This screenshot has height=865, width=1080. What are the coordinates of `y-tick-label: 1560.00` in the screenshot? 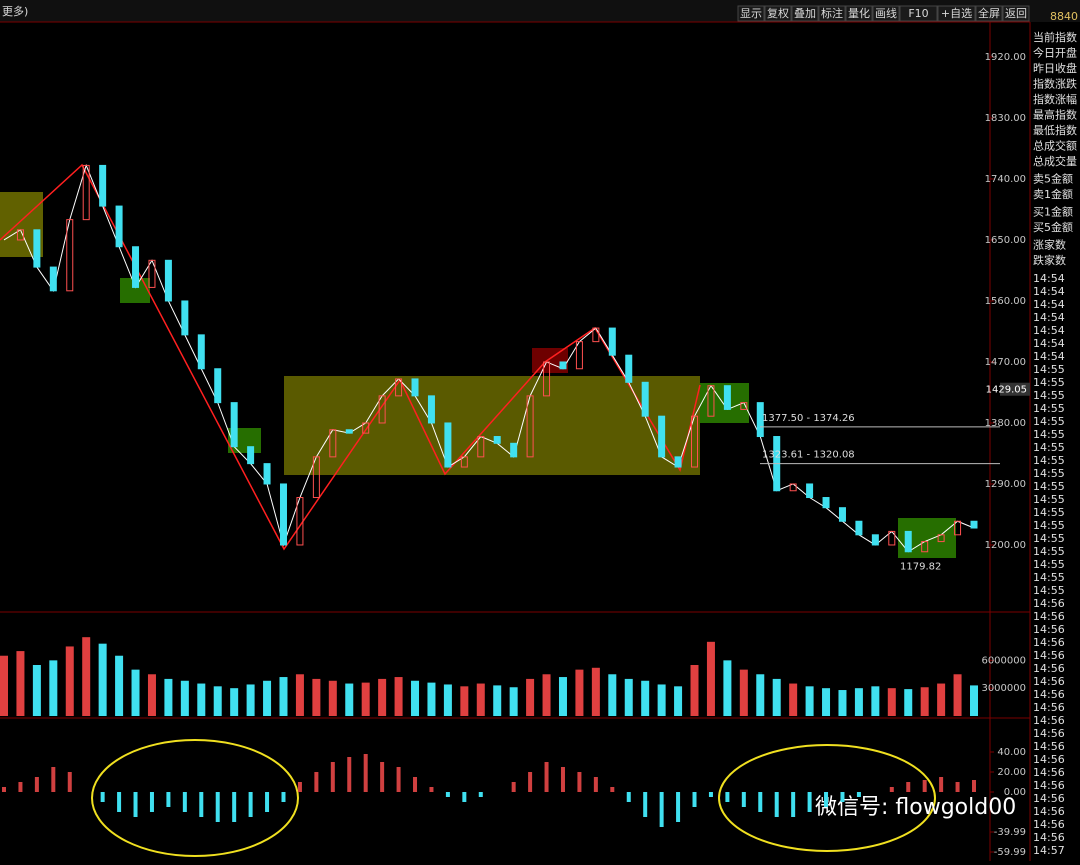 It's located at (1005, 301).